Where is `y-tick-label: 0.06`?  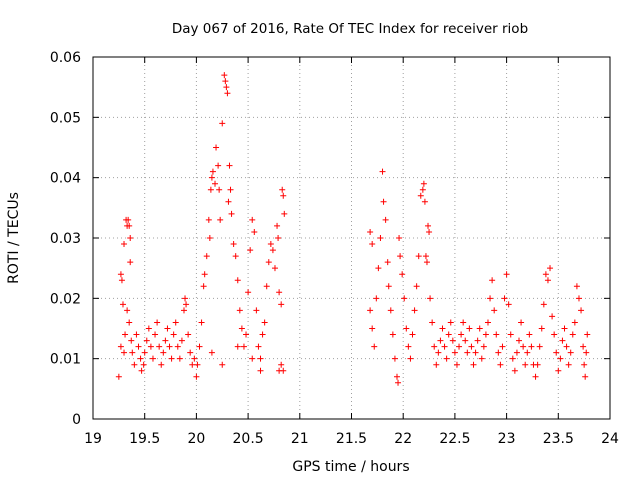
y-tick-label: 0.06 is located at coordinates (65, 58).